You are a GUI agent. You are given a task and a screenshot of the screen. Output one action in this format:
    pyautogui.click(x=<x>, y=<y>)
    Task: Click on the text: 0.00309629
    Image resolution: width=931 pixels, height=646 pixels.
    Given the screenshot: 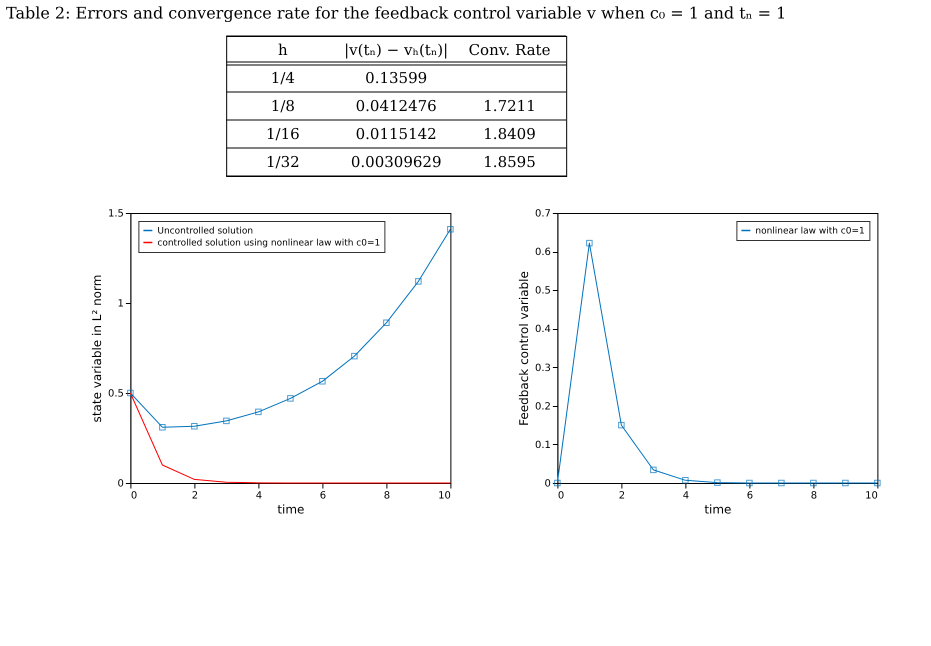 What is the action you would take?
    pyautogui.click(x=396, y=162)
    